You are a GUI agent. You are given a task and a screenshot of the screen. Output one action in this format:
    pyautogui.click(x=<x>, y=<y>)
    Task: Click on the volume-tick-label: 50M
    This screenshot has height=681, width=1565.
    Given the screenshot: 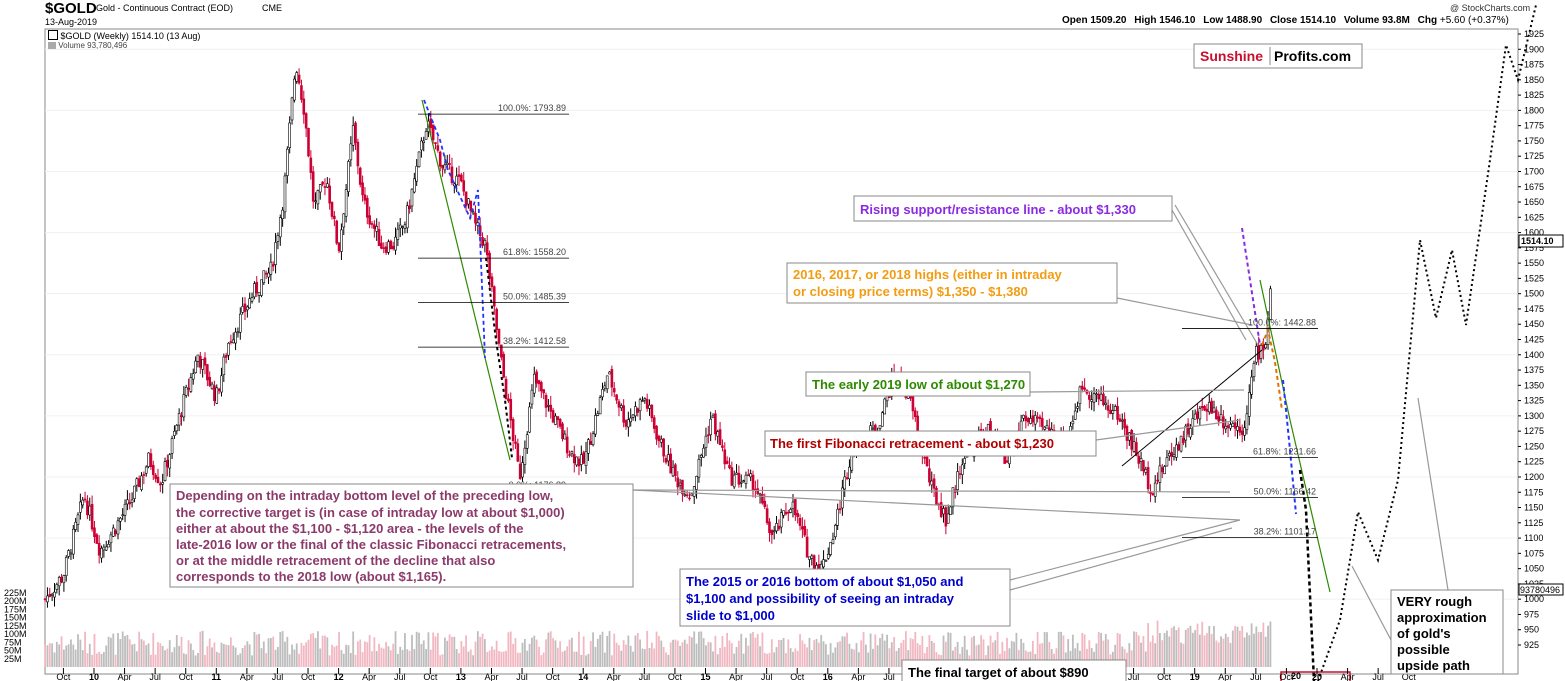 What is the action you would take?
    pyautogui.click(x=13, y=651)
    